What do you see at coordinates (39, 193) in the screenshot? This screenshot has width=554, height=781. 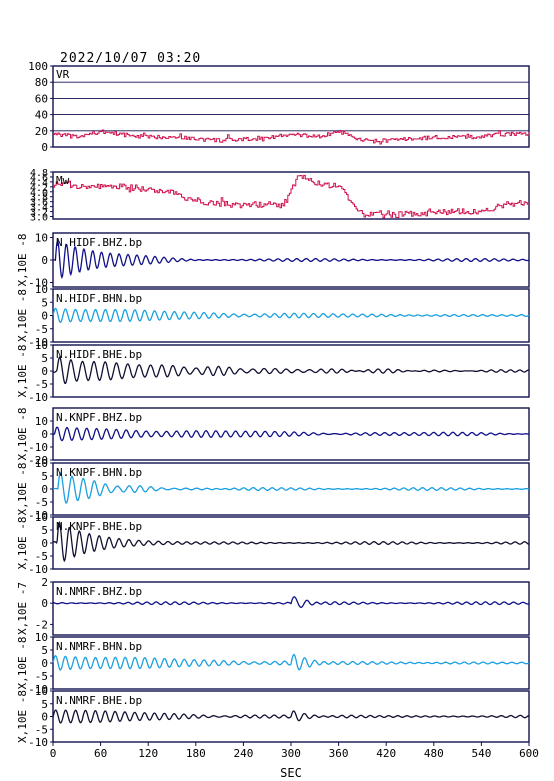 I see `y-tick-label: 4.0` at bounding box center [39, 193].